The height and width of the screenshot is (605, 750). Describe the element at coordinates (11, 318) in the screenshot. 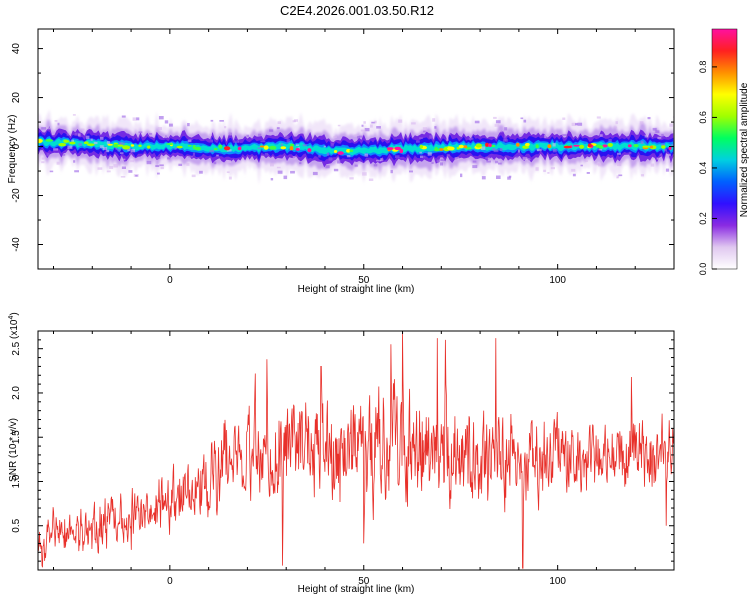

I see `snr-scale-exp: 4` at that location.